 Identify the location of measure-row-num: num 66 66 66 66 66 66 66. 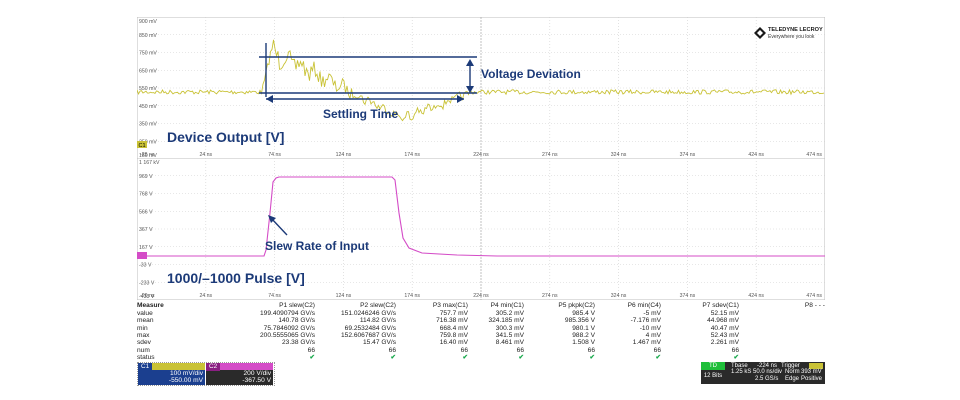
(481, 351).